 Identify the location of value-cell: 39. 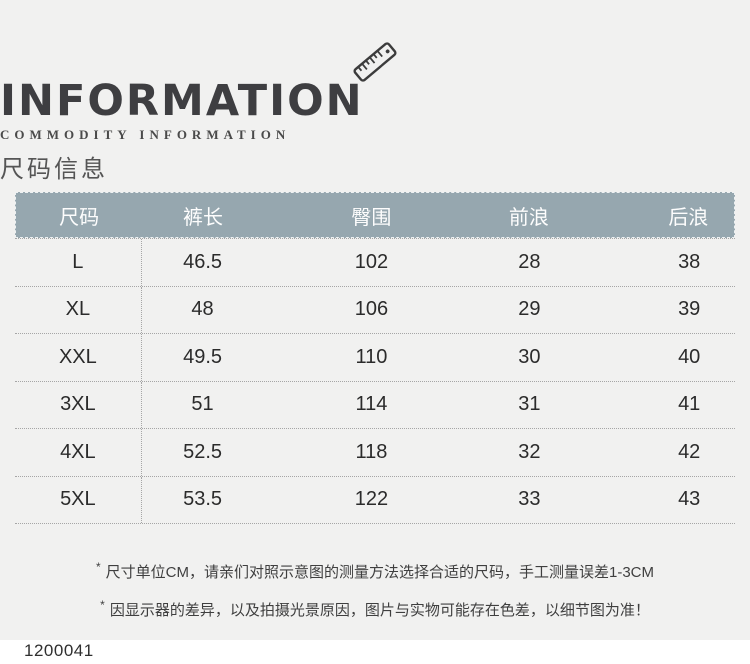
(689, 309).